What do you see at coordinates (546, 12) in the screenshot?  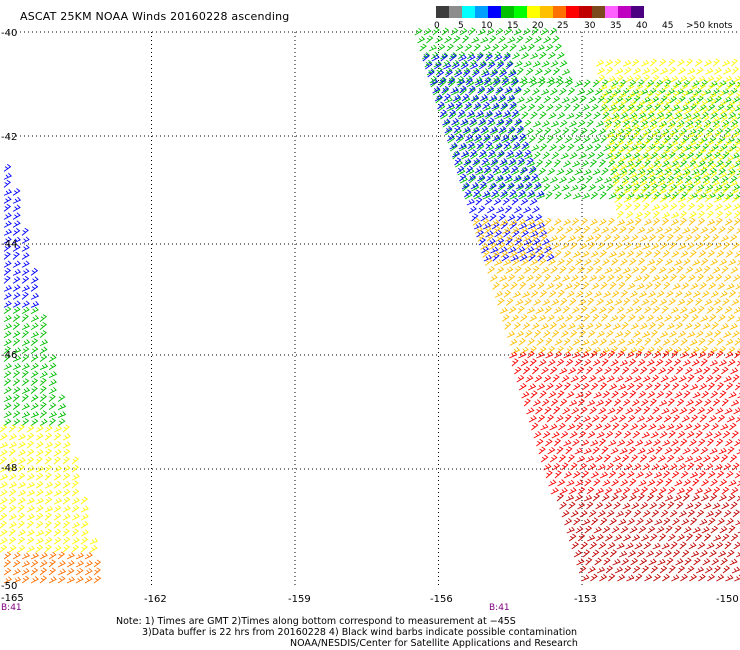 I see `legend-swatch` at bounding box center [546, 12].